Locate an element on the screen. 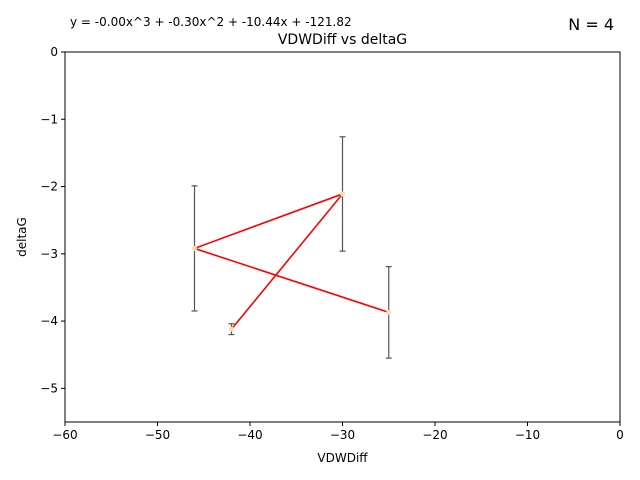  x-tick-label: −30 is located at coordinates (342, 435).